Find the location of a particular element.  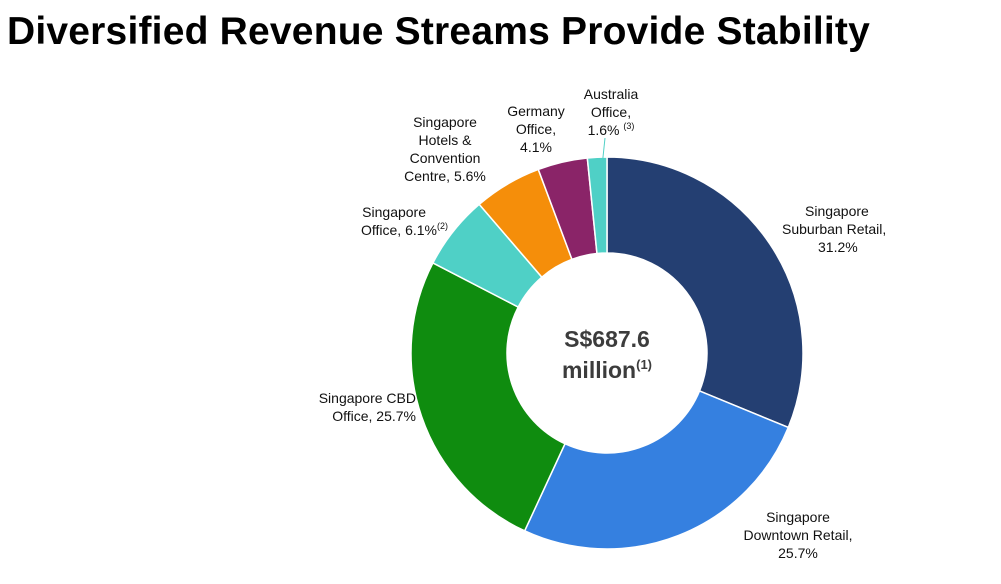

donut-slice-suburban-retail is located at coordinates (705, 292).